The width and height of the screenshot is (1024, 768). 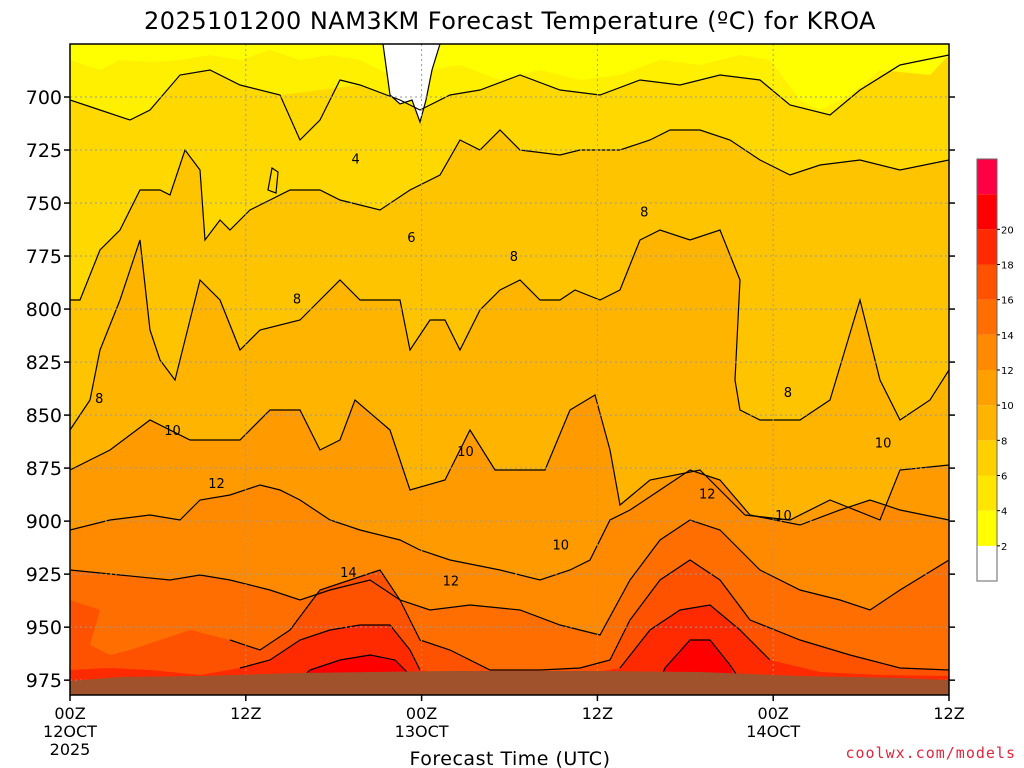 What do you see at coordinates (44, 204) in the screenshot?
I see `y-tick-label: 750` at bounding box center [44, 204].